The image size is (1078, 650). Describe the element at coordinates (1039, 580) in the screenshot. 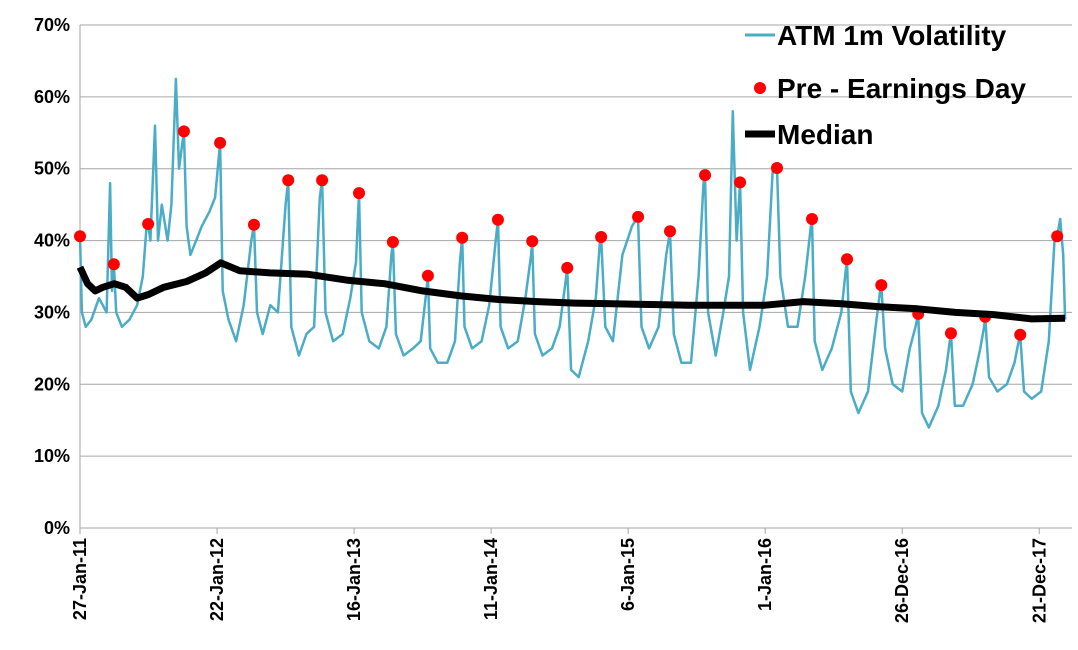

I see `x-tick-label: 21-Dec-17` at that location.